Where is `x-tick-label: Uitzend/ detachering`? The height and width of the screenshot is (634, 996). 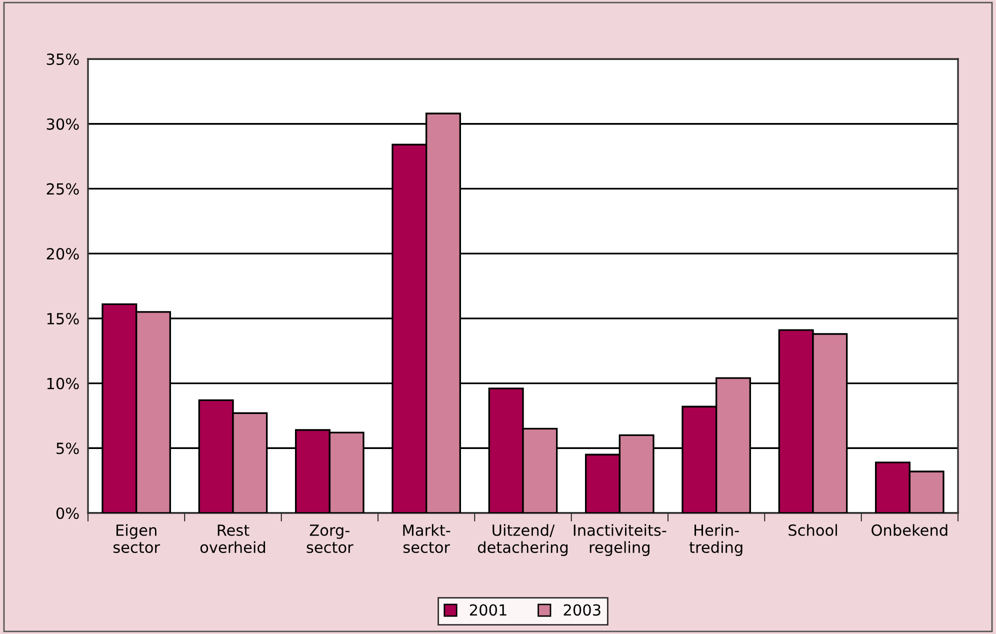 x-tick-label: Uitzend/ detachering is located at coordinates (523, 540).